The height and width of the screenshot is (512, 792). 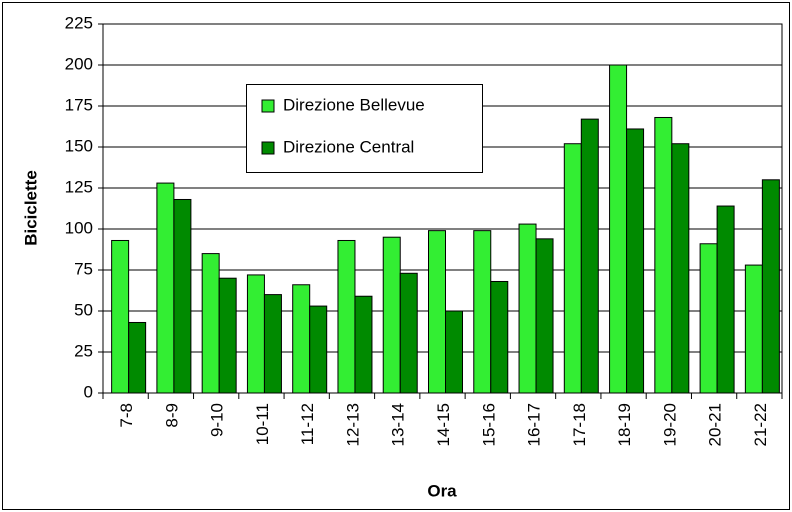 I want to click on x-axis-title: Ora, so click(x=442, y=490).